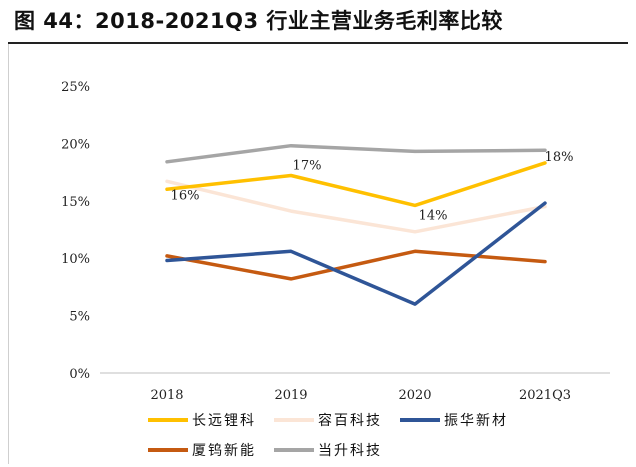  I want to click on title-divider, so click(318, 43).